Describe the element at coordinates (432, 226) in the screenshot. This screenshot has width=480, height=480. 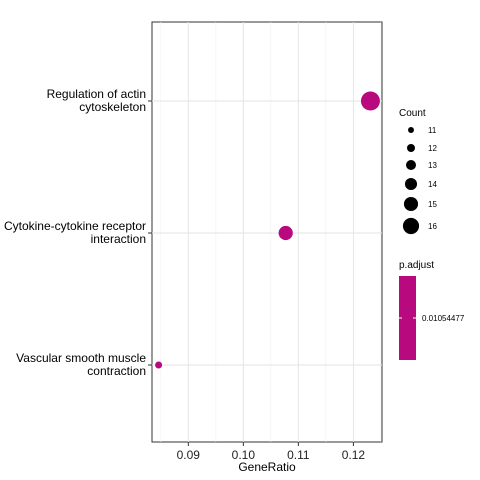
I see `size-legend-label: 16` at that location.